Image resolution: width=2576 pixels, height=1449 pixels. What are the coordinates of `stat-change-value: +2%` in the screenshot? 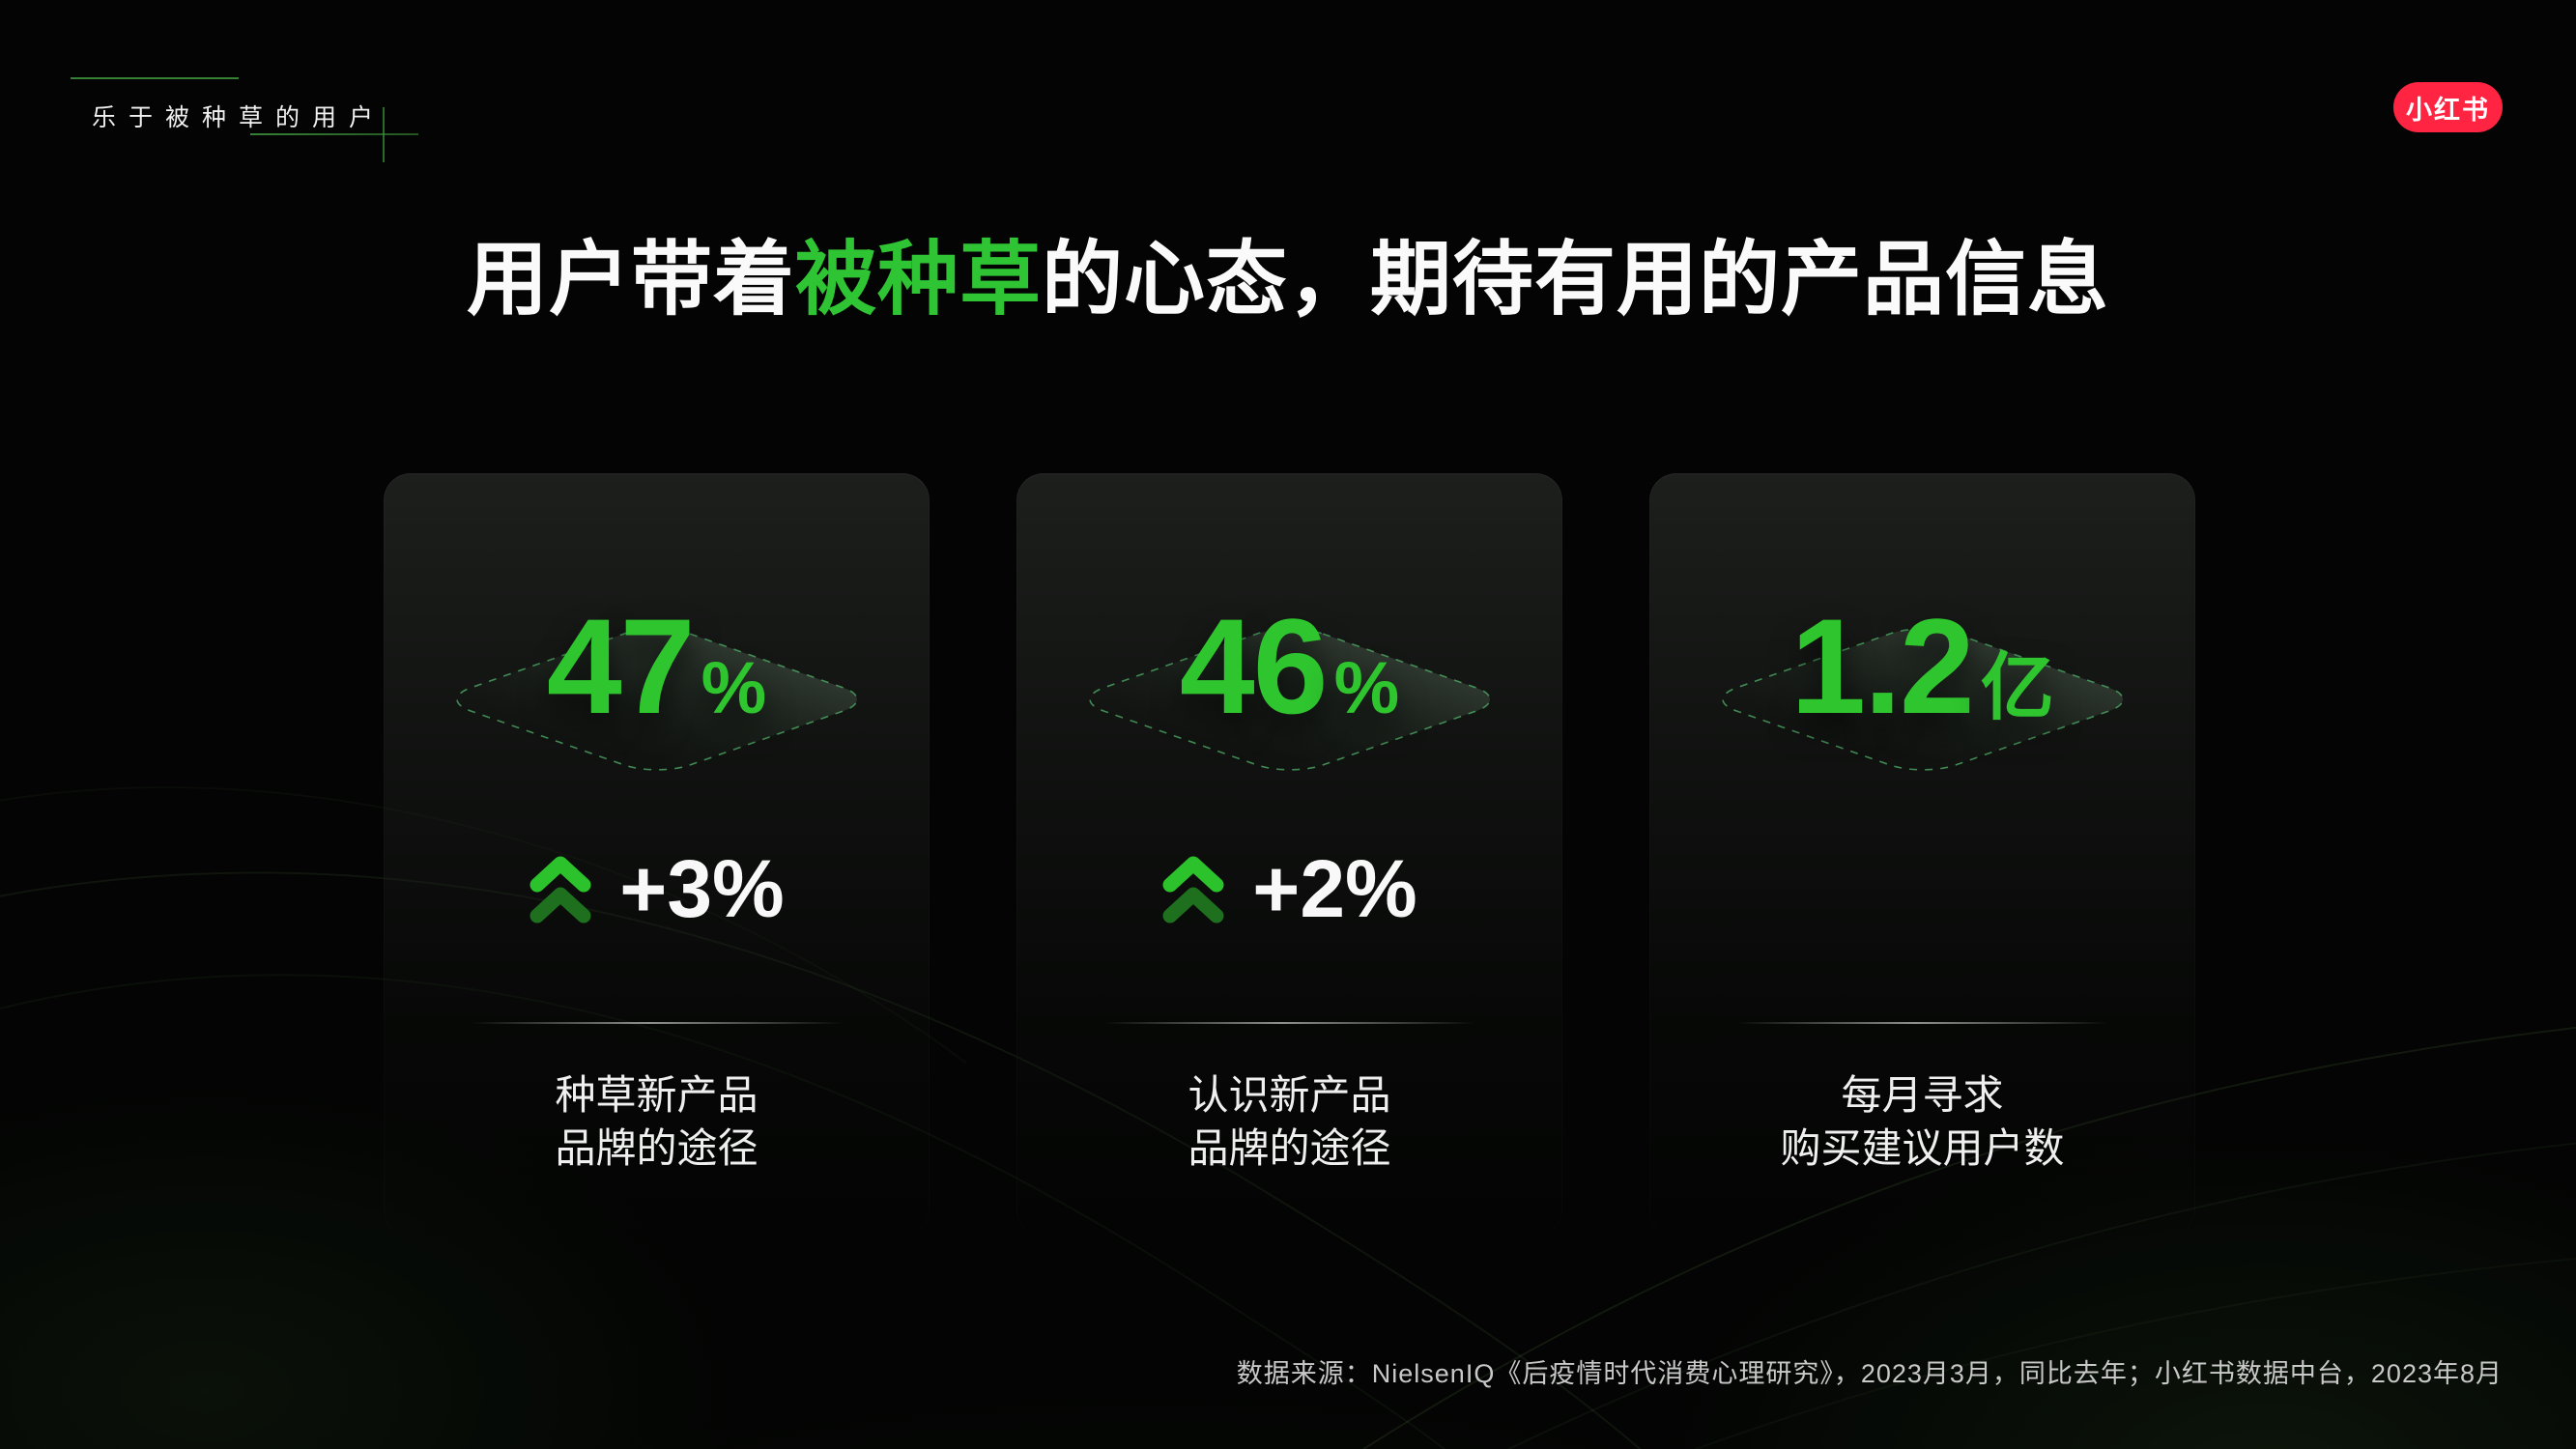 It's located at (1334, 888).